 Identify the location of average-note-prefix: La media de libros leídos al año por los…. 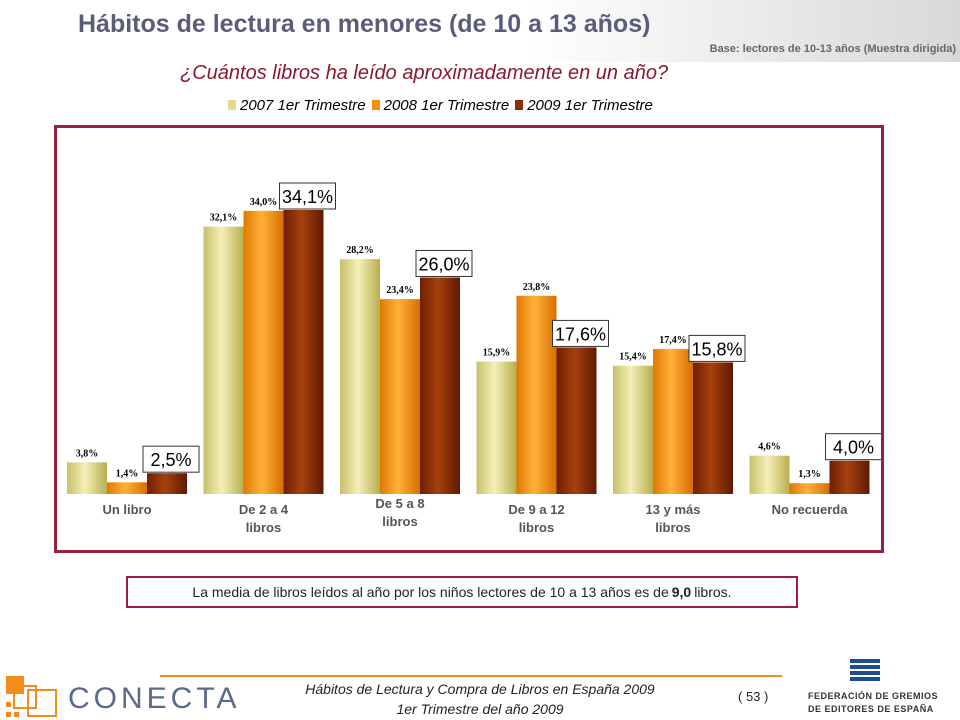
(430, 592).